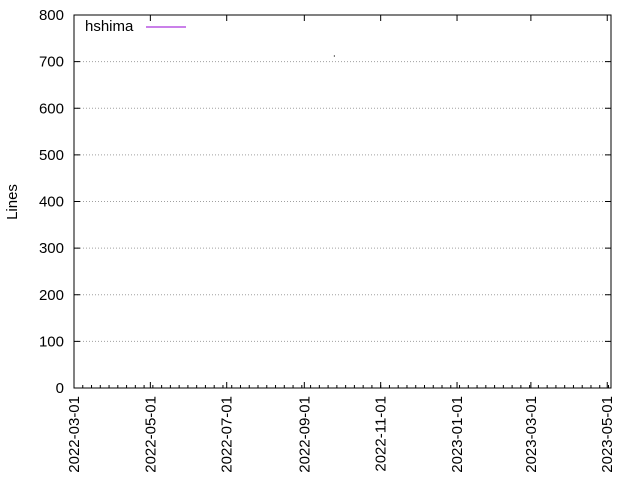 The width and height of the screenshot is (640, 480). I want to click on x-tick-label-2022-07-01: 2022-07-01, so click(227, 434).